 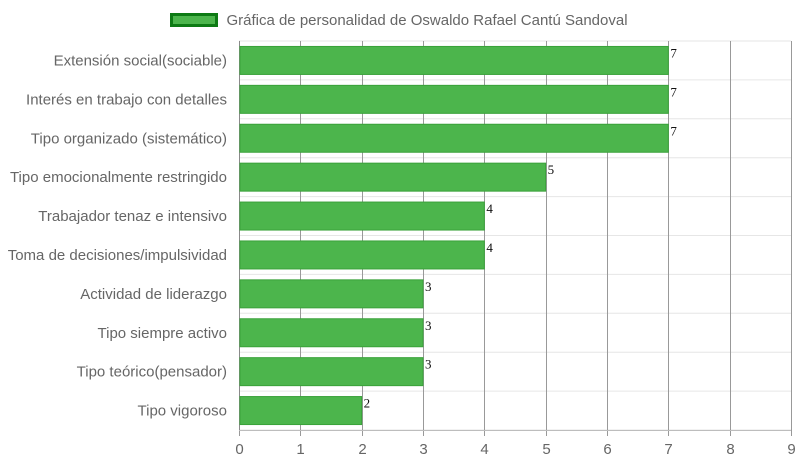 What do you see at coordinates (132, 216) in the screenshot?
I see `category-label: Trabajador tenaz e intensivo` at bounding box center [132, 216].